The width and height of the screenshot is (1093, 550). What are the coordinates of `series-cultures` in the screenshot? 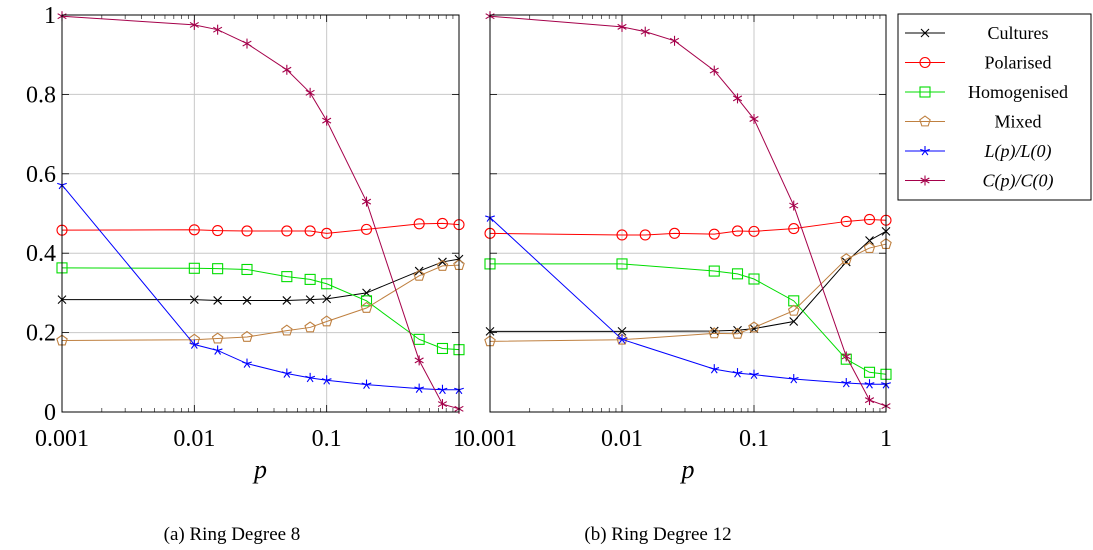 It's located at (688, 281).